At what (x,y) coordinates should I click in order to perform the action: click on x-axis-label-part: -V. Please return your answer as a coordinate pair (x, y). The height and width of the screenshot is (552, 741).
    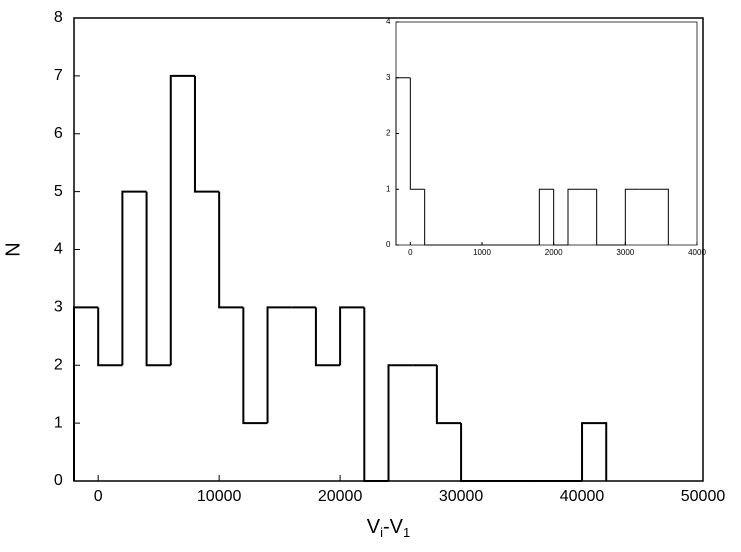
    Looking at the image, I should click on (393, 527).